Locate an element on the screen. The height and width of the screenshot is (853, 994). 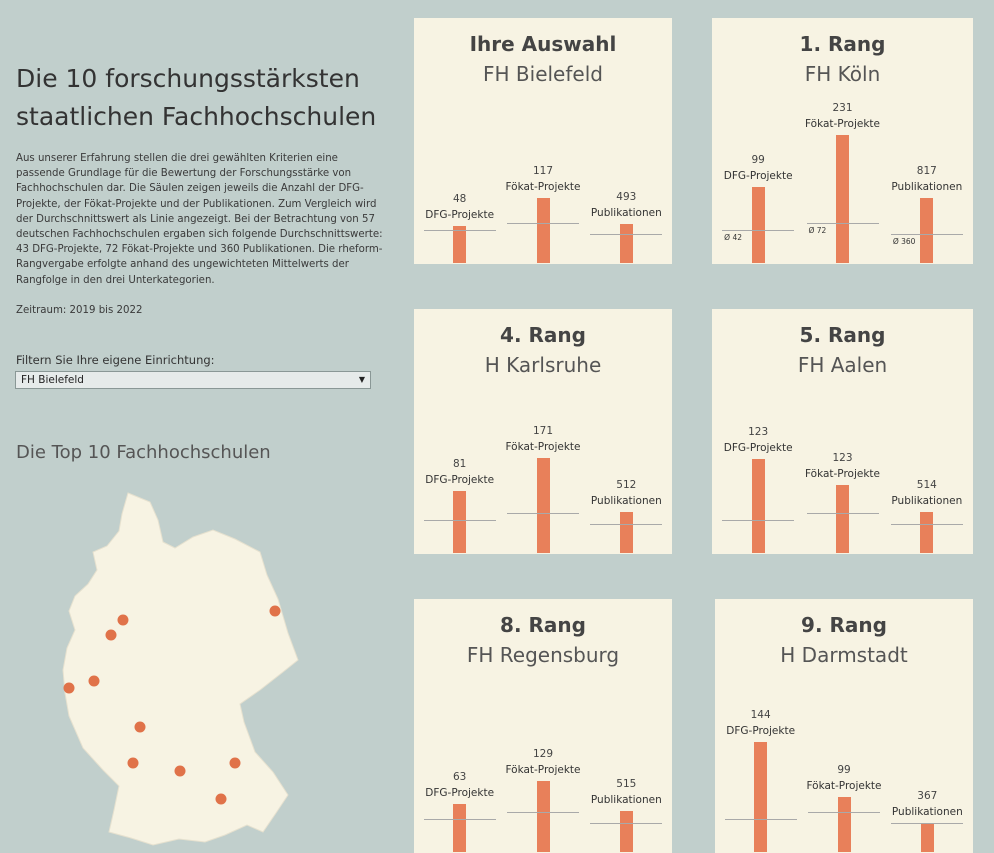
germany-map is located at coordinates (180, 669).